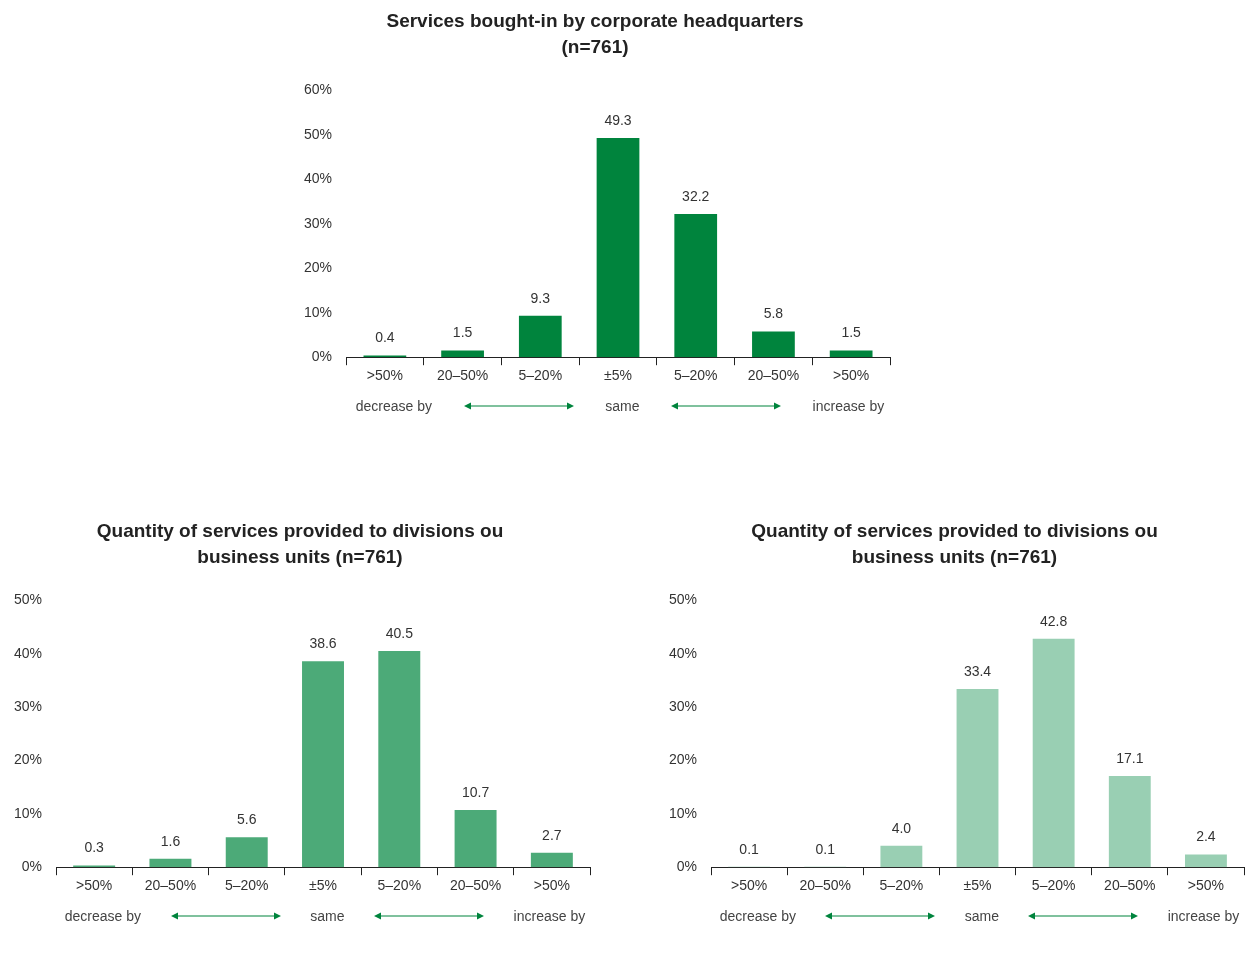 The image size is (1254, 955). What do you see at coordinates (1130, 757) in the screenshot?
I see `data-label: 17.1` at bounding box center [1130, 757].